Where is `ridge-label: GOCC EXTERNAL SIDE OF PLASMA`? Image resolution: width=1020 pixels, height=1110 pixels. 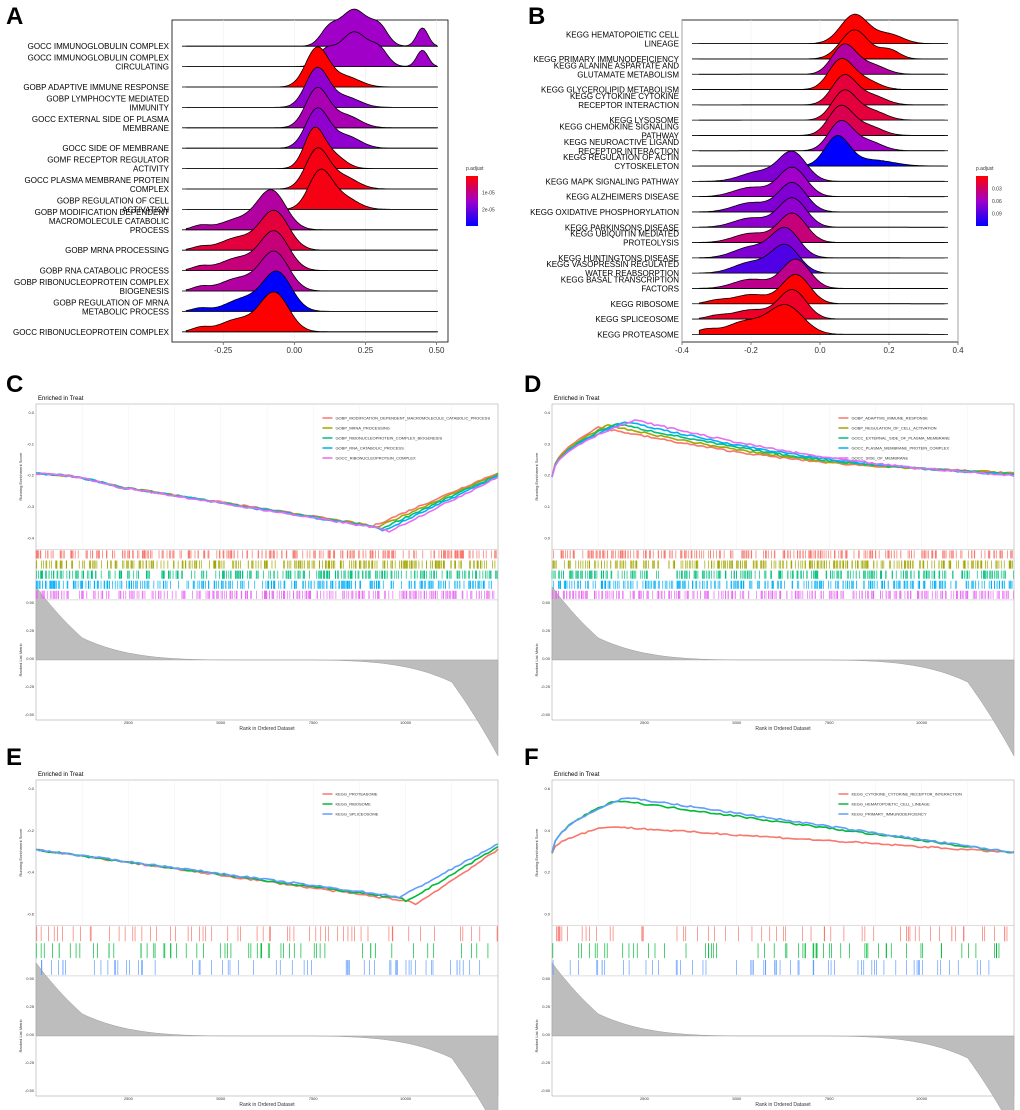 ridge-label: GOCC EXTERNAL SIDE OF PLASMA is located at coordinates (101, 119).